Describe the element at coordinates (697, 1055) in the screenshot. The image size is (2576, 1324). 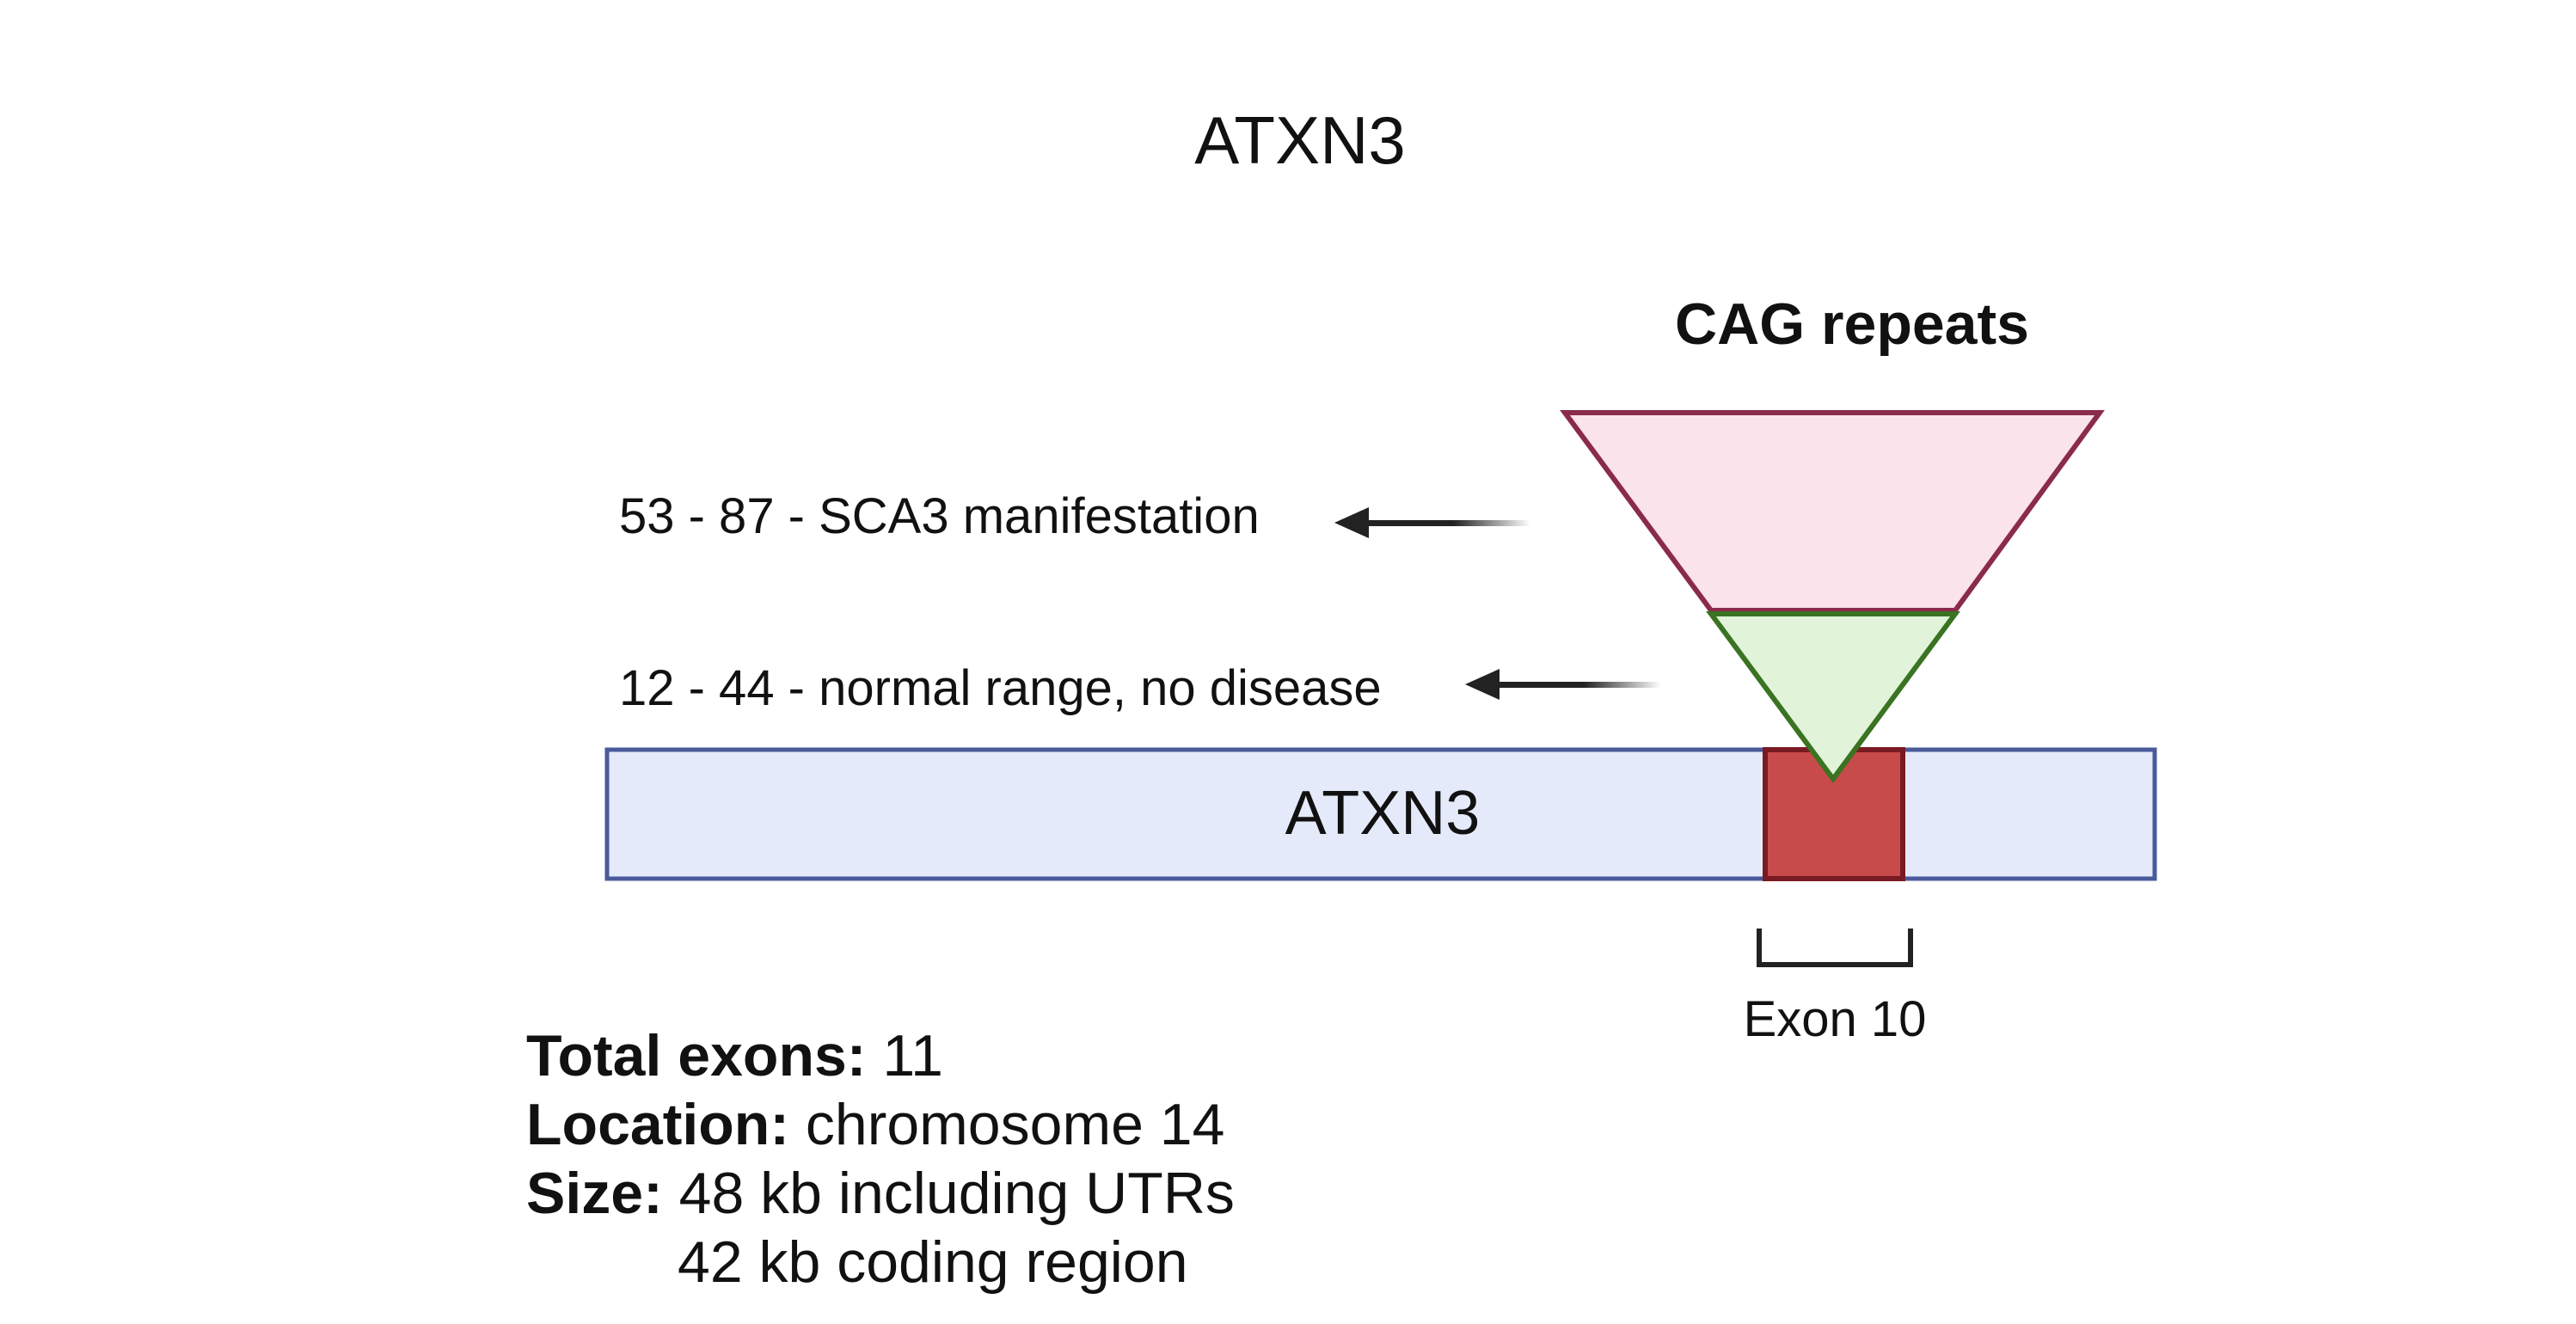
I see `total-exons-label: Total exons:` at that location.